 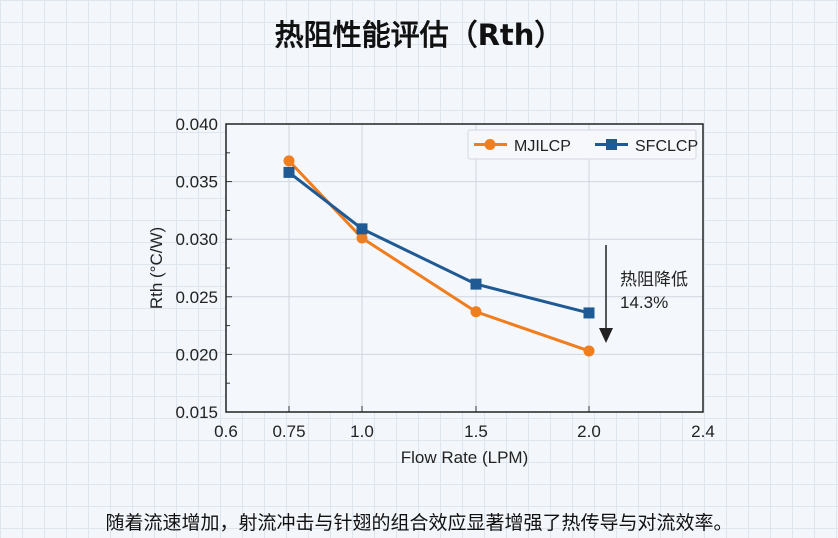 I want to click on page-title: 热阻性能评估（Rth）, so click(x=419, y=35).